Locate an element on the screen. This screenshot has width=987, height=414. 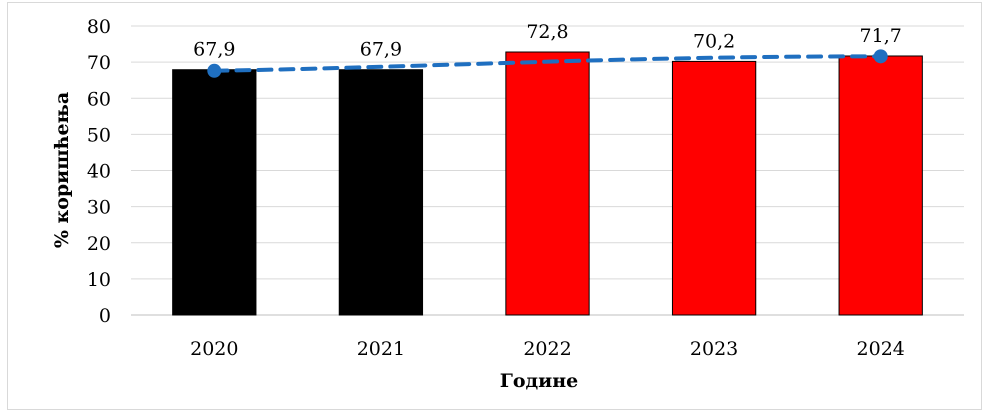
x-tick-labels: 2020 2021 2022 2023 2024 is located at coordinates (547, 349).